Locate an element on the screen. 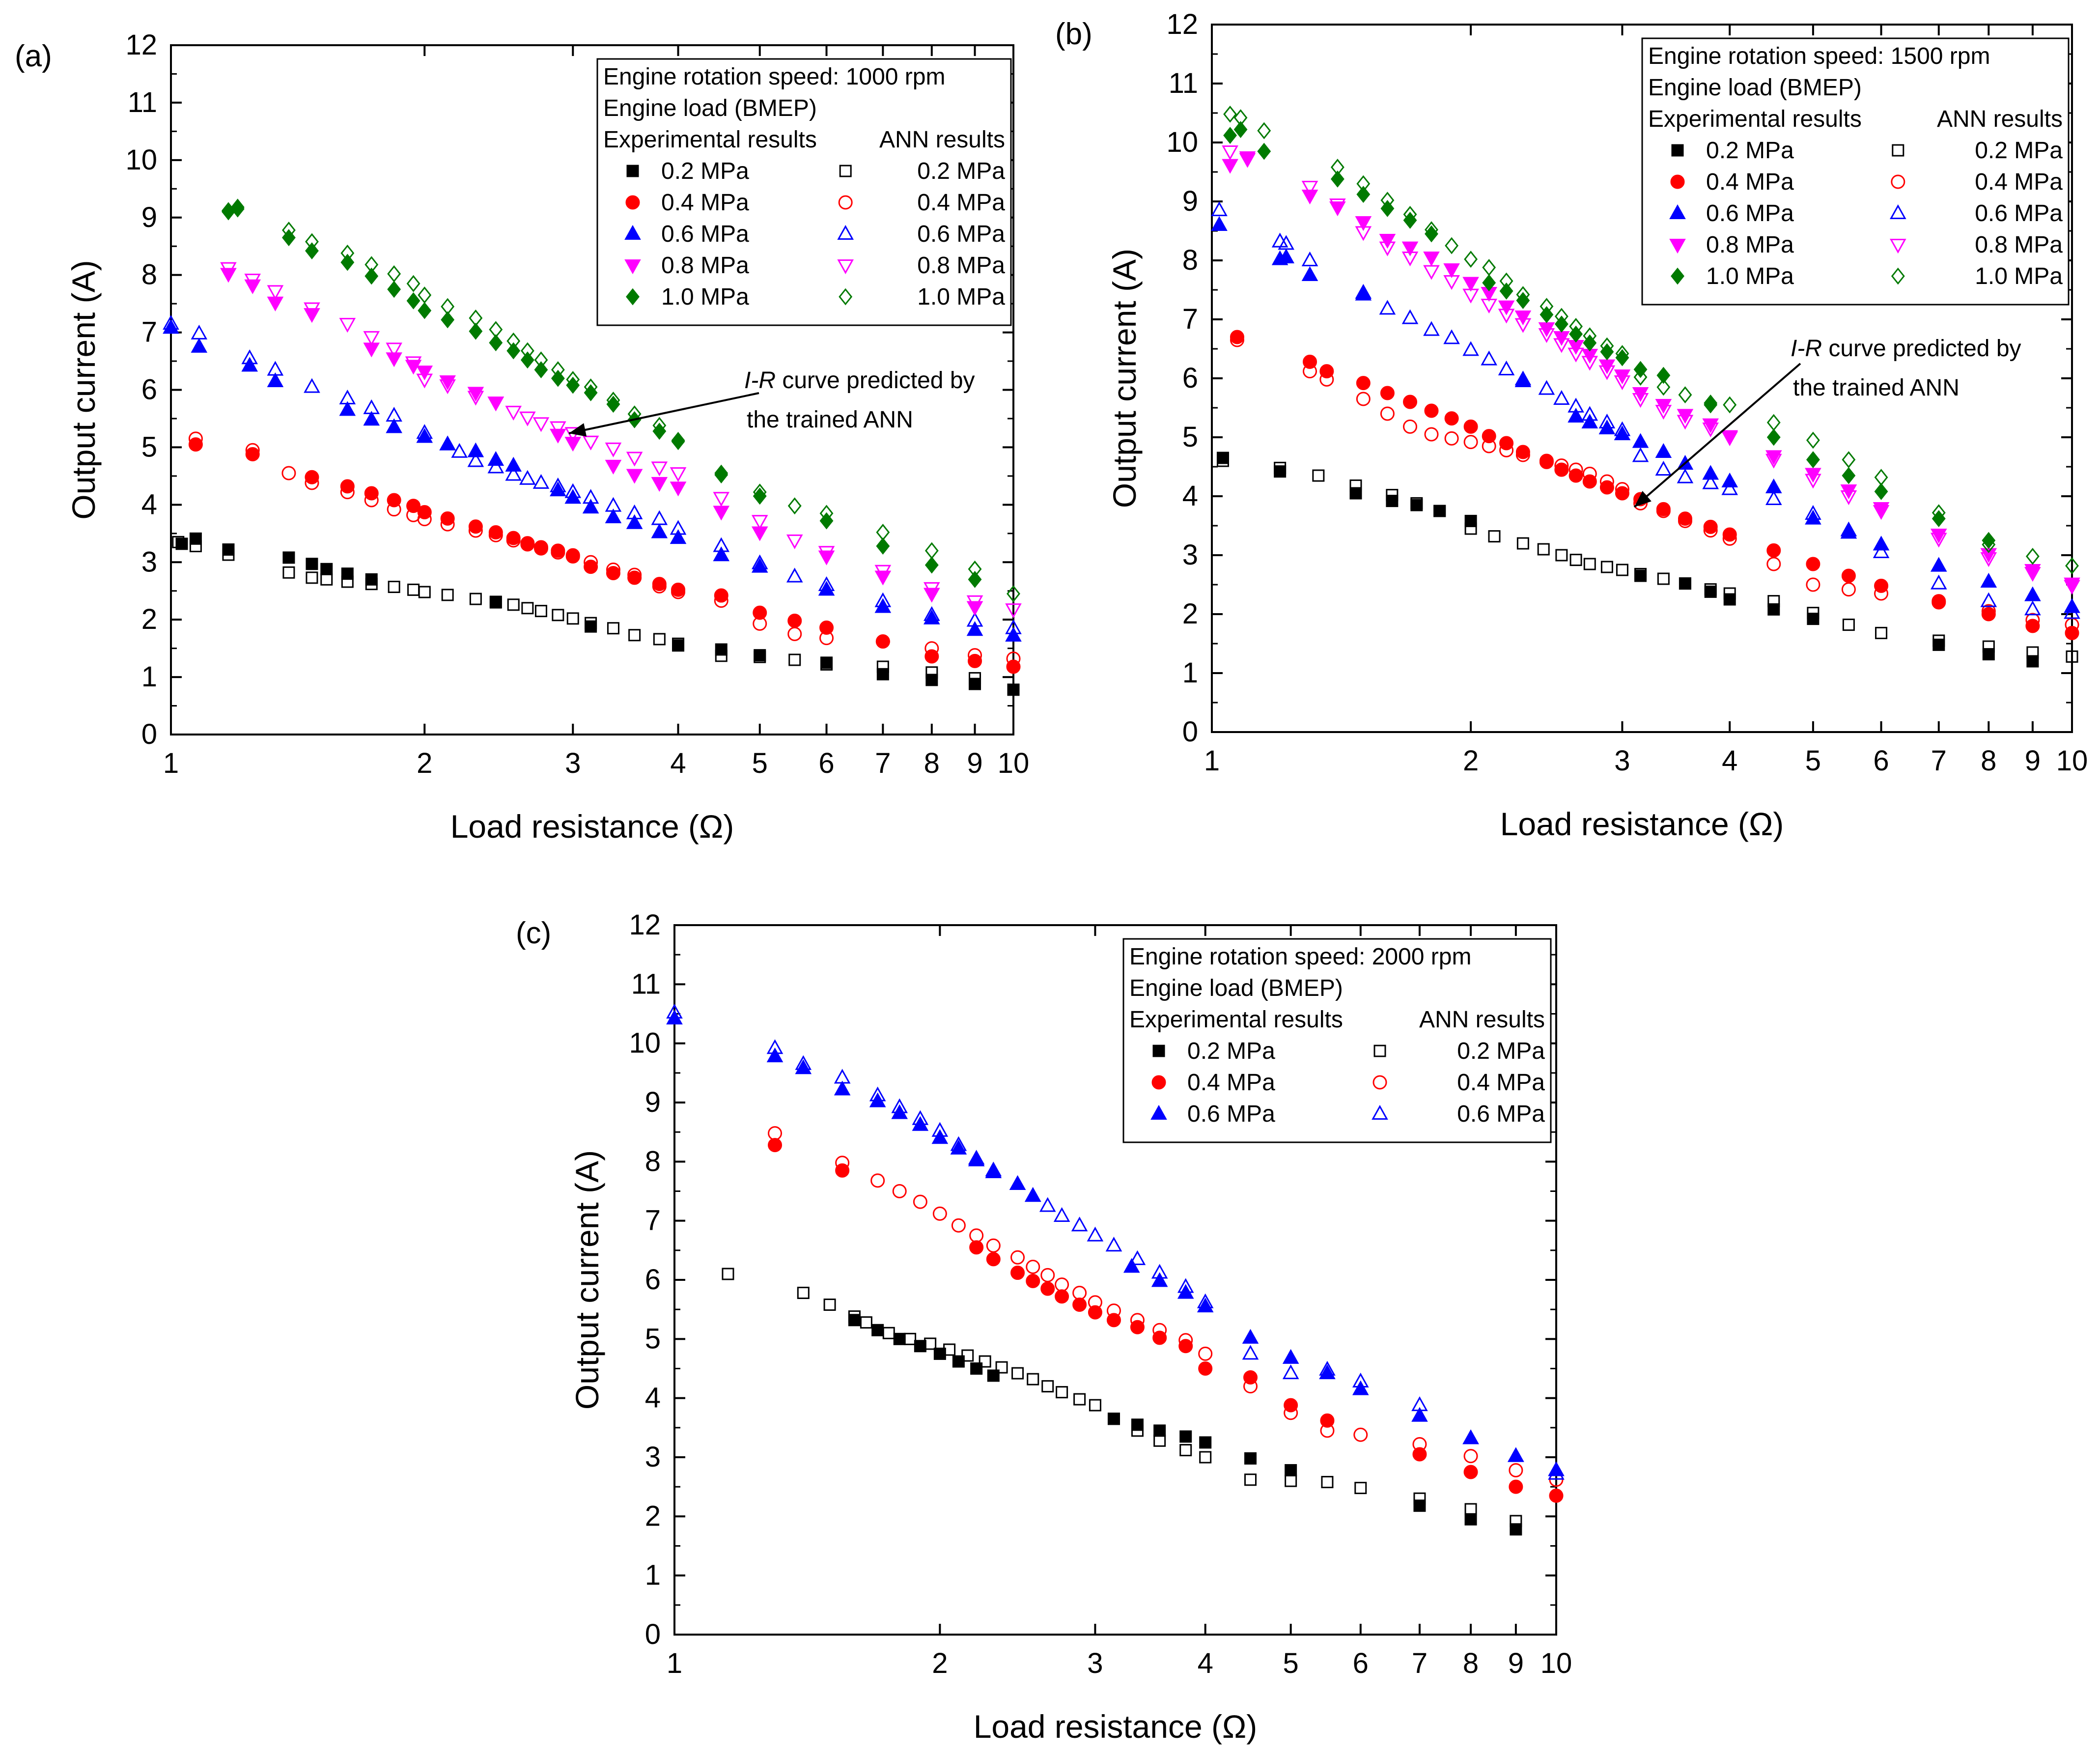  x-tick-label: 8 is located at coordinates (1471, 1663).